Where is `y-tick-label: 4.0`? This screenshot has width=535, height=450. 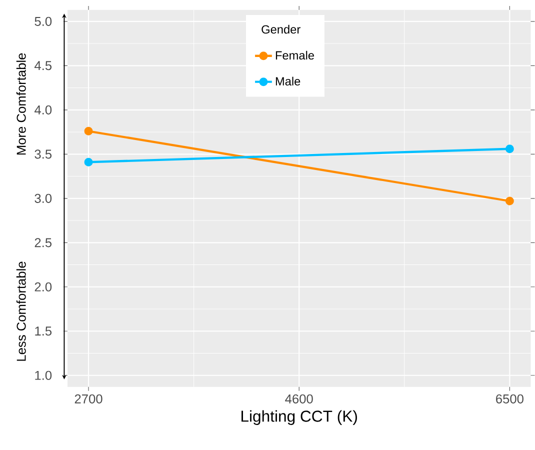
y-tick-label: 4.0 is located at coordinates (43, 109).